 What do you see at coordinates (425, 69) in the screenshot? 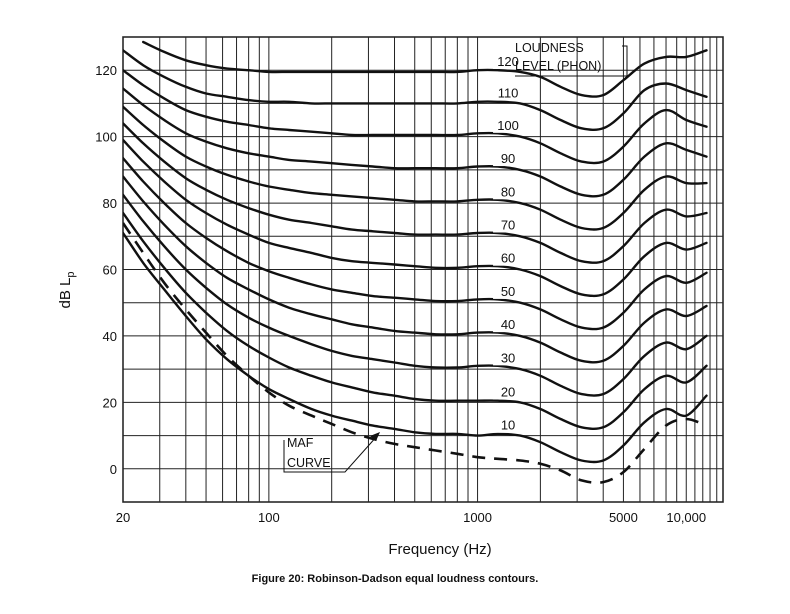
I see `contour-120-phon` at bounding box center [425, 69].